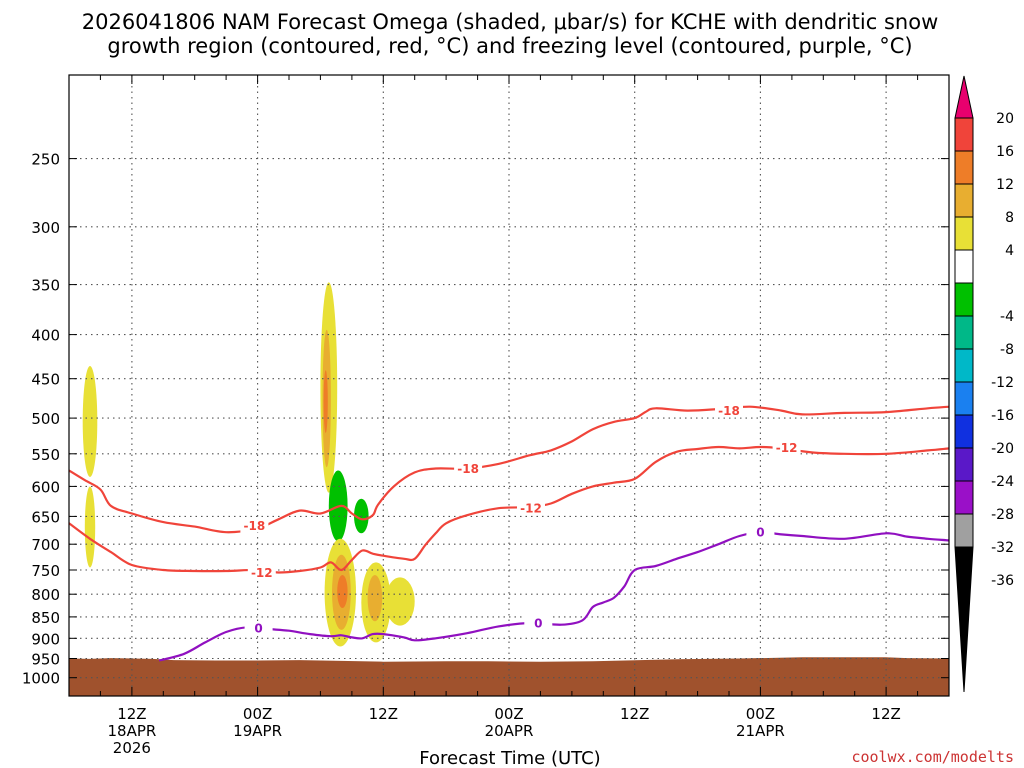  I want to click on colorbar-tick-label: -20, so click(1002, 449).